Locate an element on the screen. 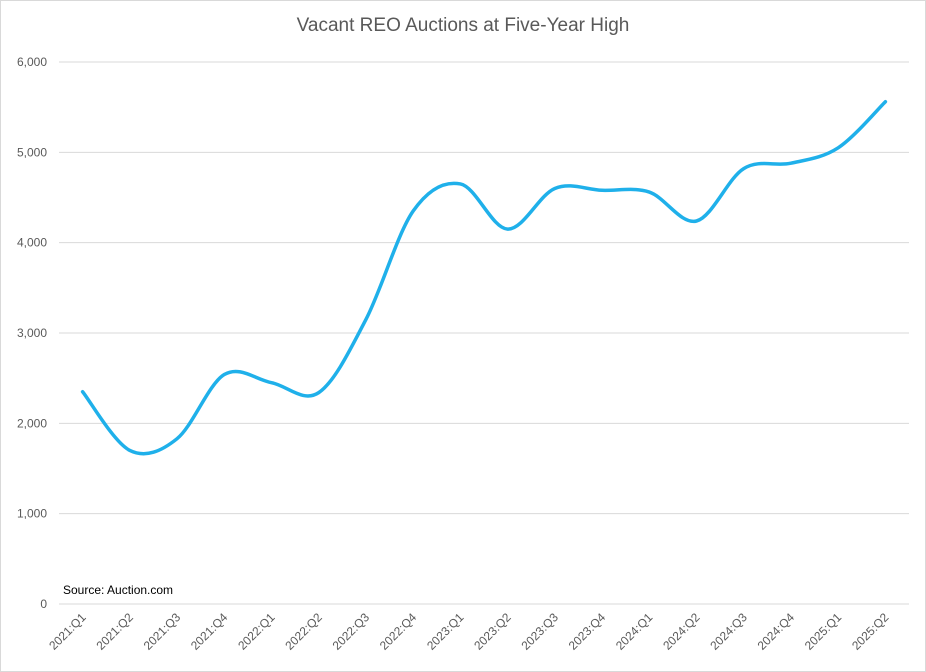 This screenshot has width=926, height=672. x-tick-label: 2021:Q3 is located at coordinates (162, 631).